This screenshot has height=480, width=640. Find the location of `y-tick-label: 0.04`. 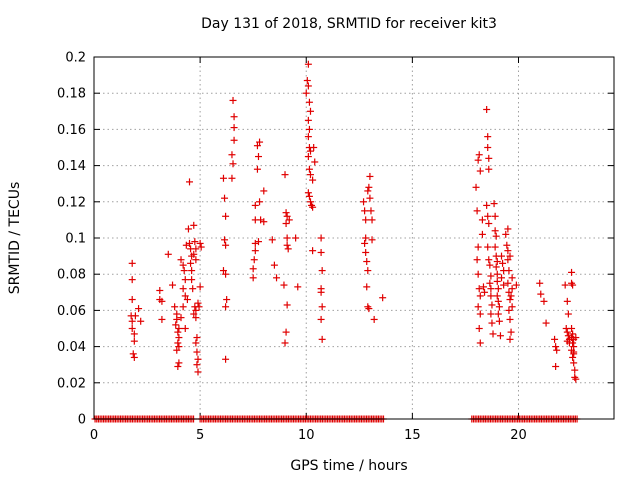

y-tick-label: 0.04 is located at coordinates (71, 347).